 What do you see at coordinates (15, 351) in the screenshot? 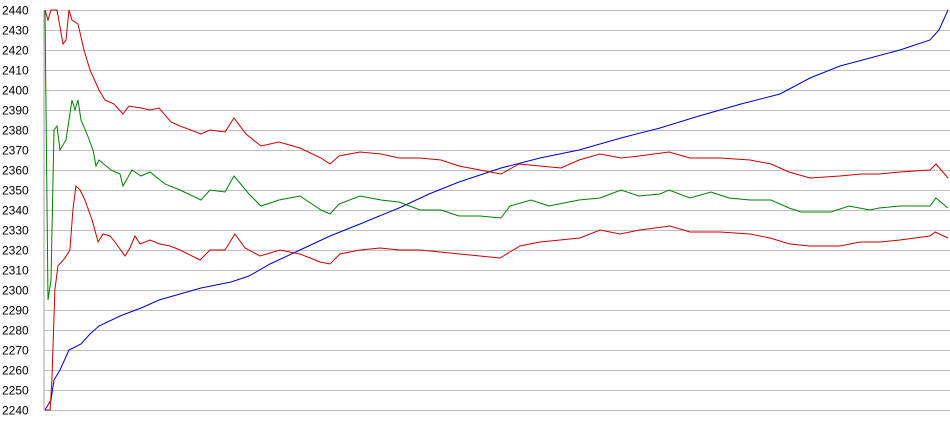
I see `y-tick-label: 2270` at bounding box center [15, 351].